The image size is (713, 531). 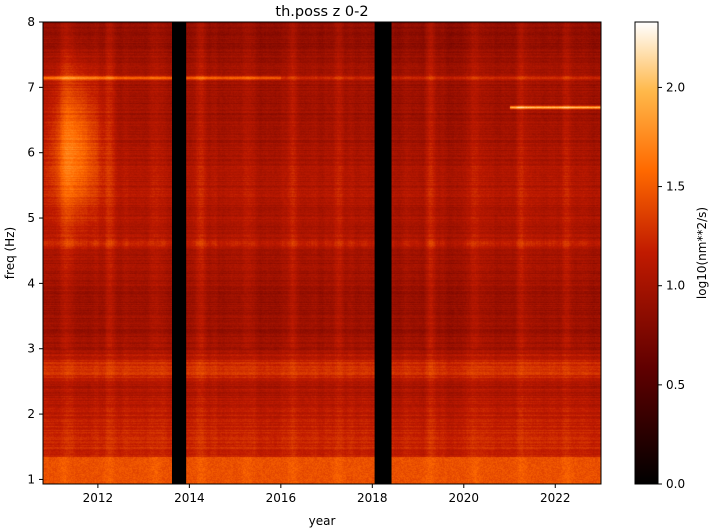 I want to click on colorbar-tick-label: 0.5, so click(x=675, y=385).